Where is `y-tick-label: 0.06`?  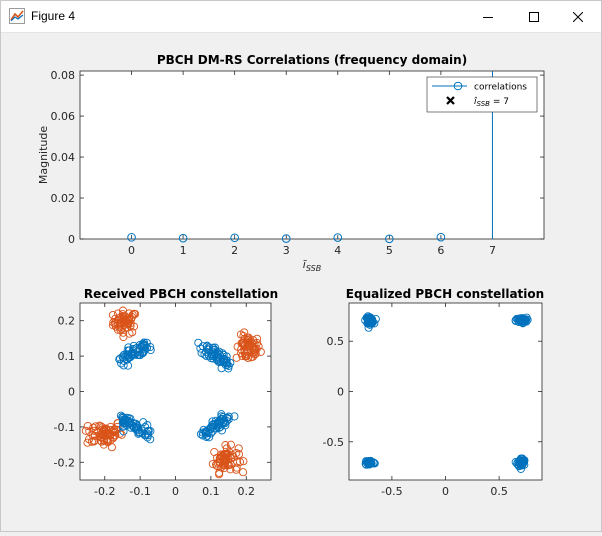 y-tick-label: 0.06 is located at coordinates (63, 116).